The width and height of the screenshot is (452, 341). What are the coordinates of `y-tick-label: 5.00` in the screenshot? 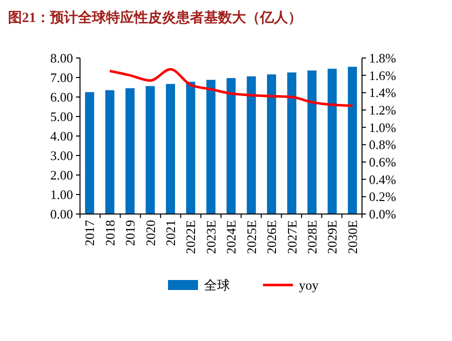 It's located at (61, 116).